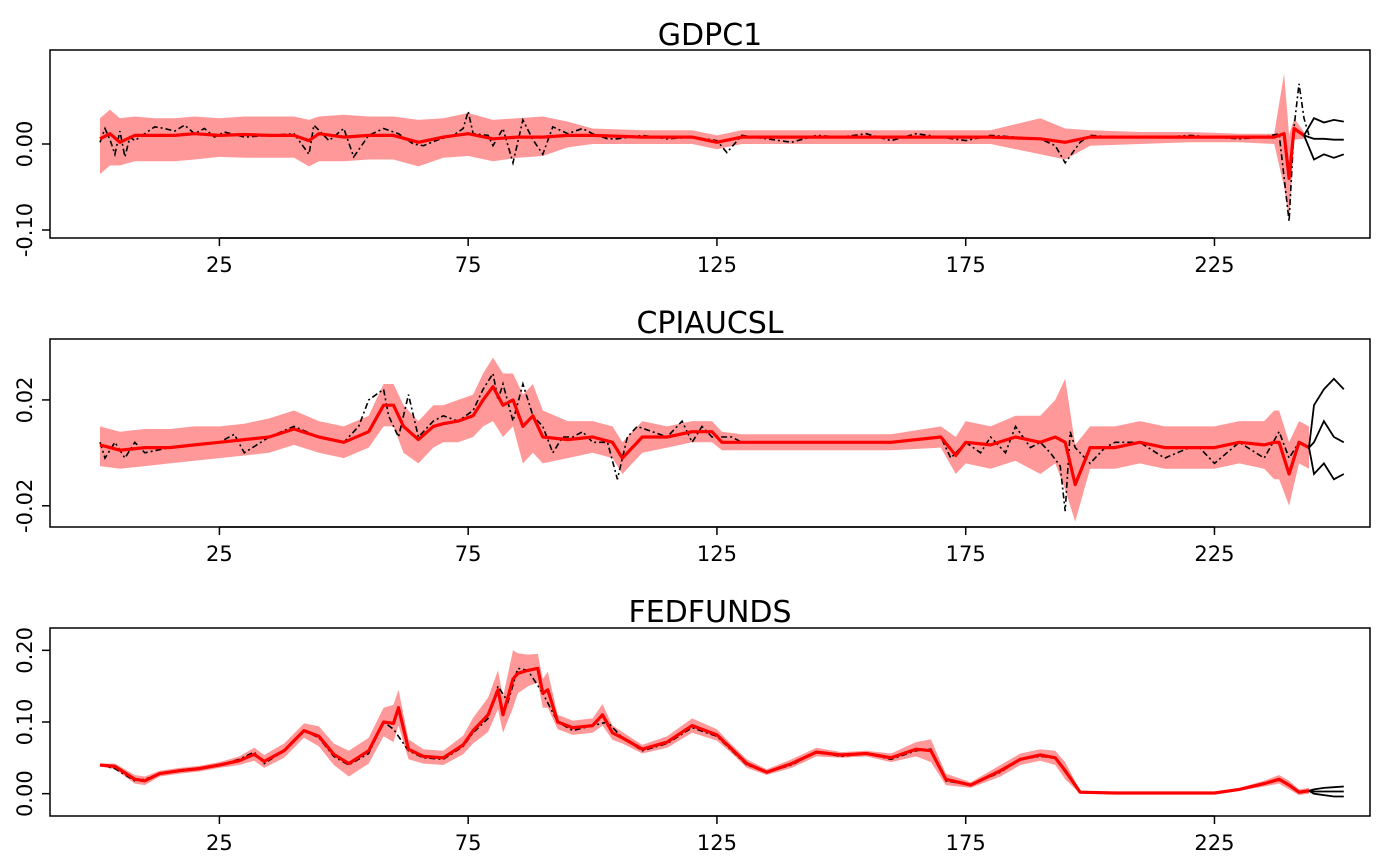 The height and width of the screenshot is (866, 1400). Describe the element at coordinates (710, 35) in the screenshot. I see `panel-title: GDPC1` at that location.